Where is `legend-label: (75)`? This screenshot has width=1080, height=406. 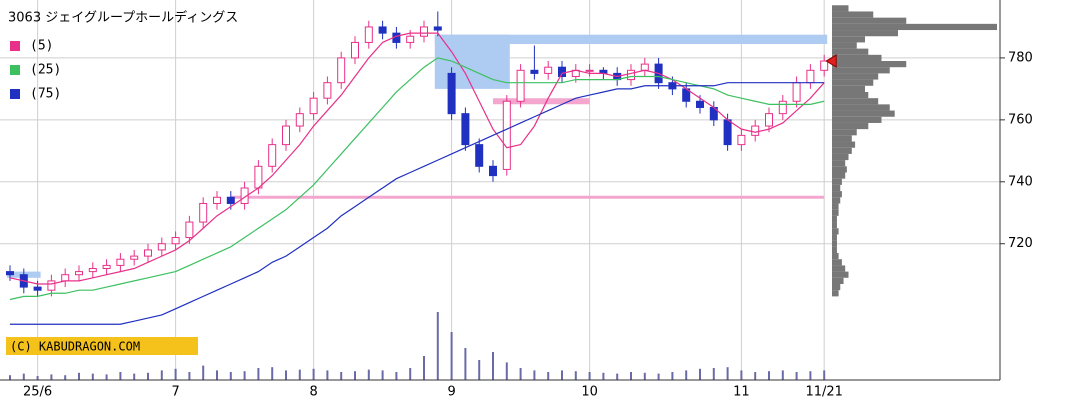
legend-label: (75) is located at coordinates (45, 94).